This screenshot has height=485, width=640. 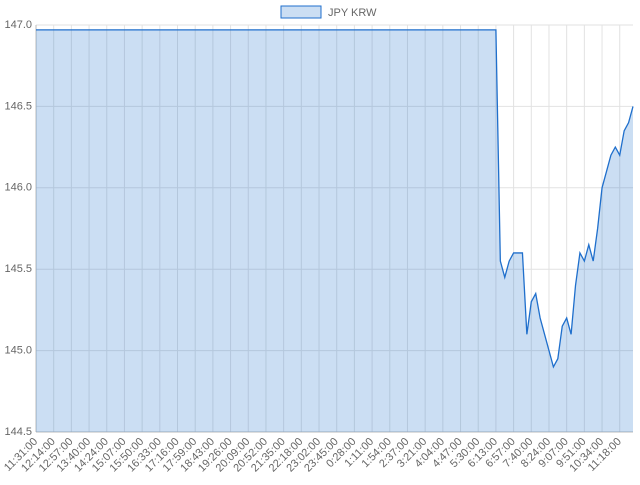 What do you see at coordinates (18, 432) in the screenshot?
I see `y-tick-label: 144.5` at bounding box center [18, 432].